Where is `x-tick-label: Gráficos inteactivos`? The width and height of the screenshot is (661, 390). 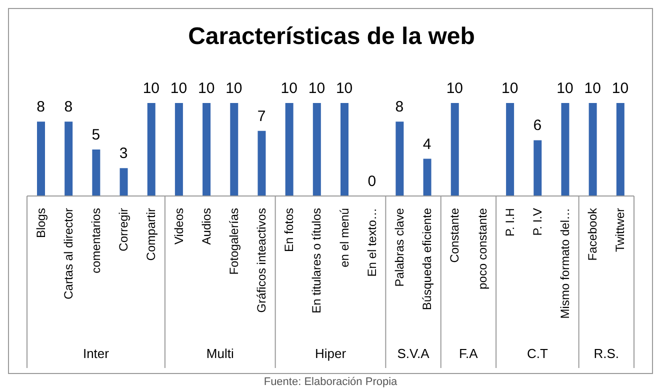 x-tick-label: Gráficos inteactivos is located at coordinates (261, 260).